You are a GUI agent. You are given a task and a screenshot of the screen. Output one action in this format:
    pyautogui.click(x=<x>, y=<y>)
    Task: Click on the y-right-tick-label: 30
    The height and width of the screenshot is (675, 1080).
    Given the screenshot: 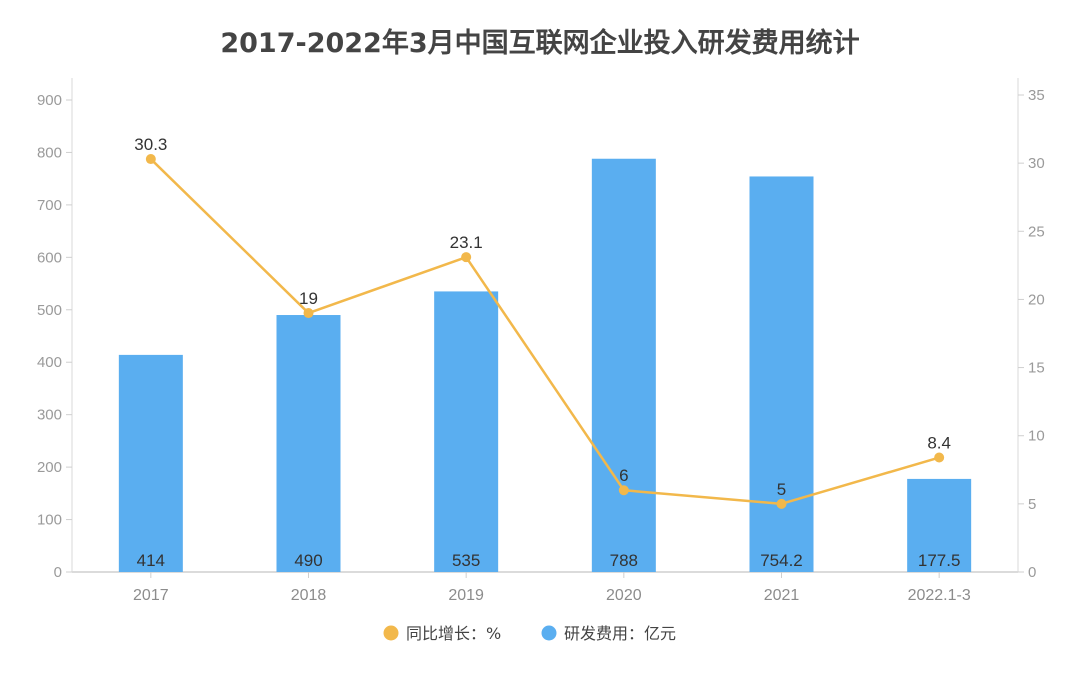 What is the action you would take?
    pyautogui.click(x=1036, y=163)
    